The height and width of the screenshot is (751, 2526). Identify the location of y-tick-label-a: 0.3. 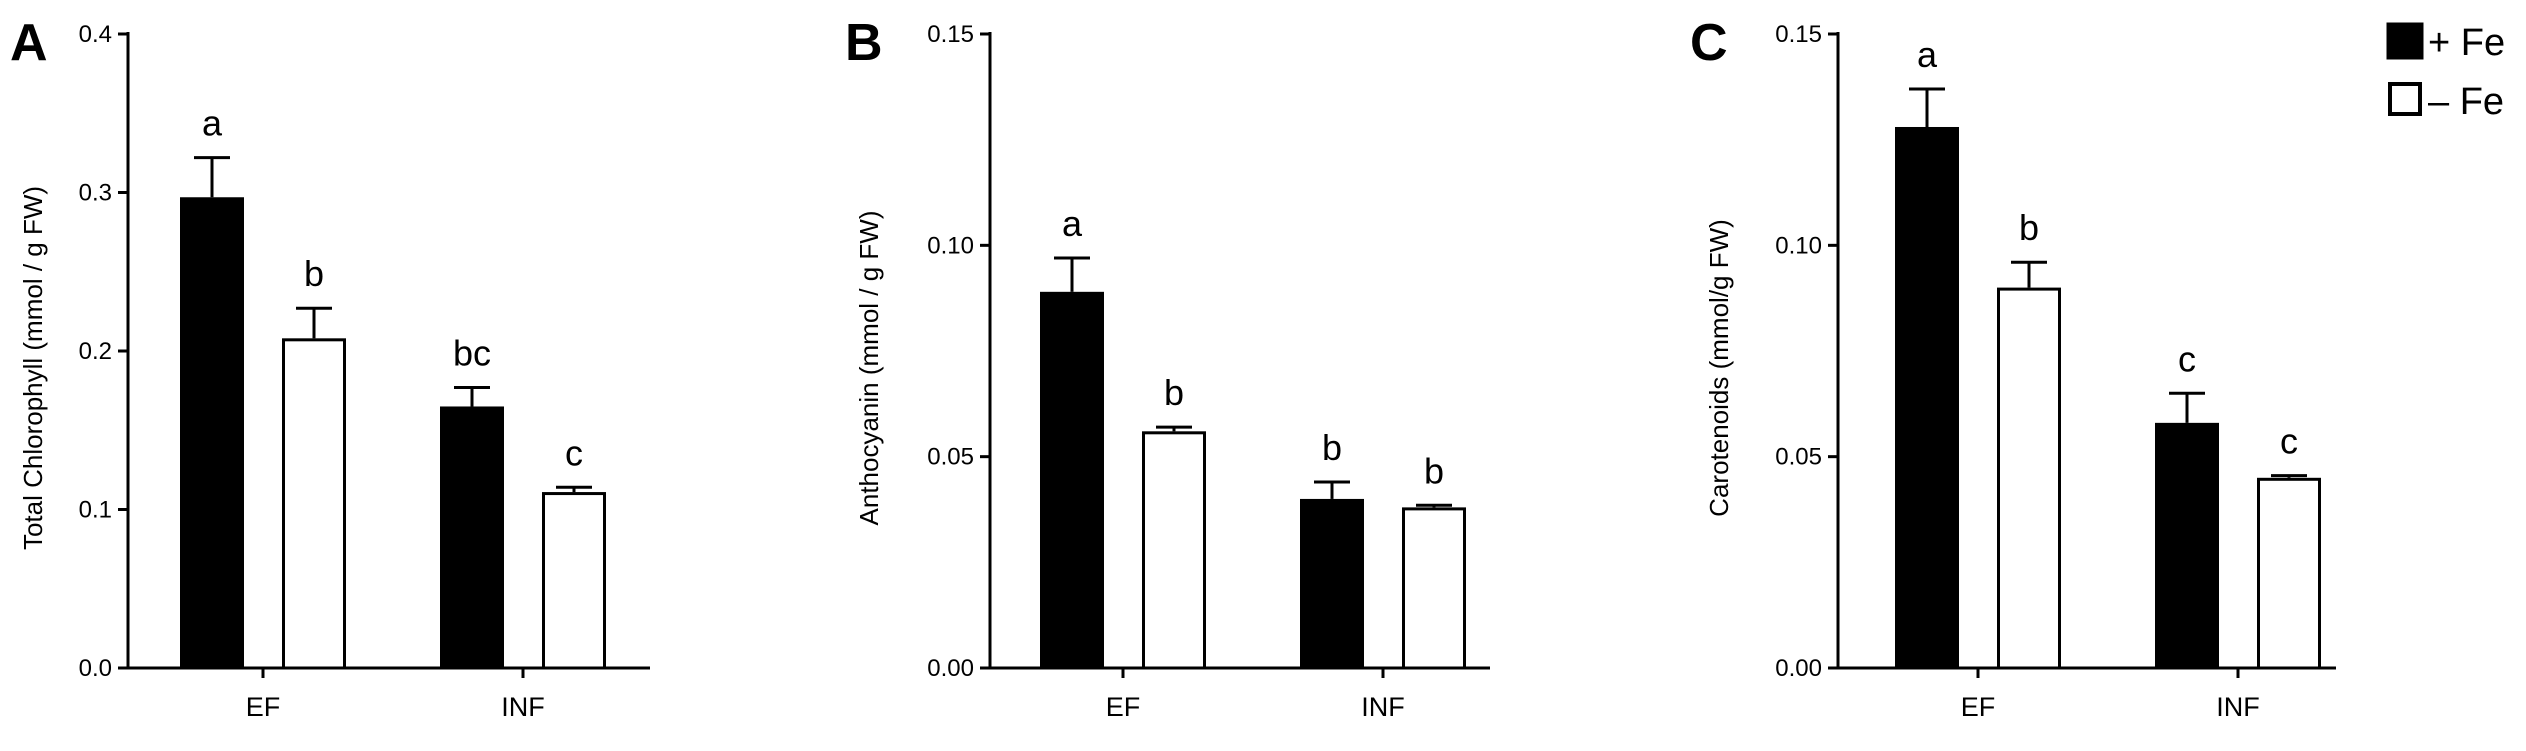
(95, 193).